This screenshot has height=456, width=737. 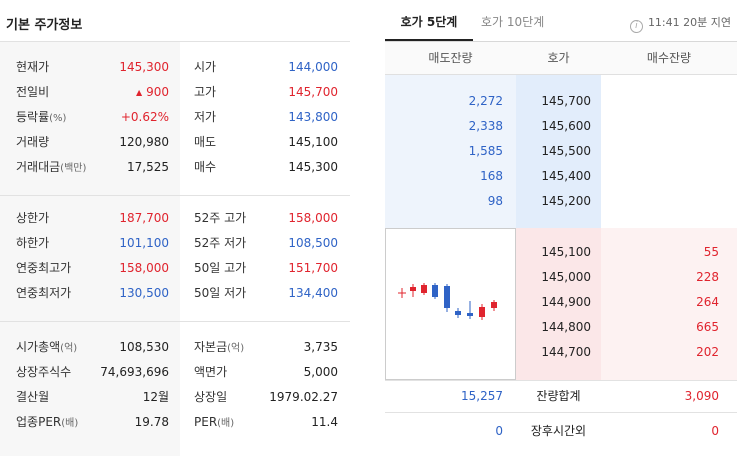 What do you see at coordinates (558, 396) in the screenshot?
I see `total-label: 잔량합계` at bounding box center [558, 396].